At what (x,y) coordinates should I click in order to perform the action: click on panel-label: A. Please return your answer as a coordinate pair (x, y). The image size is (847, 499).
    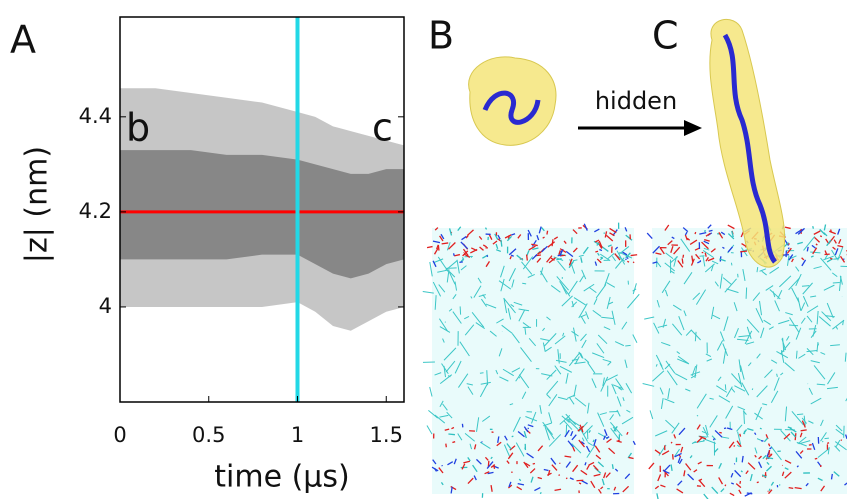
    Looking at the image, I should click on (23, 40).